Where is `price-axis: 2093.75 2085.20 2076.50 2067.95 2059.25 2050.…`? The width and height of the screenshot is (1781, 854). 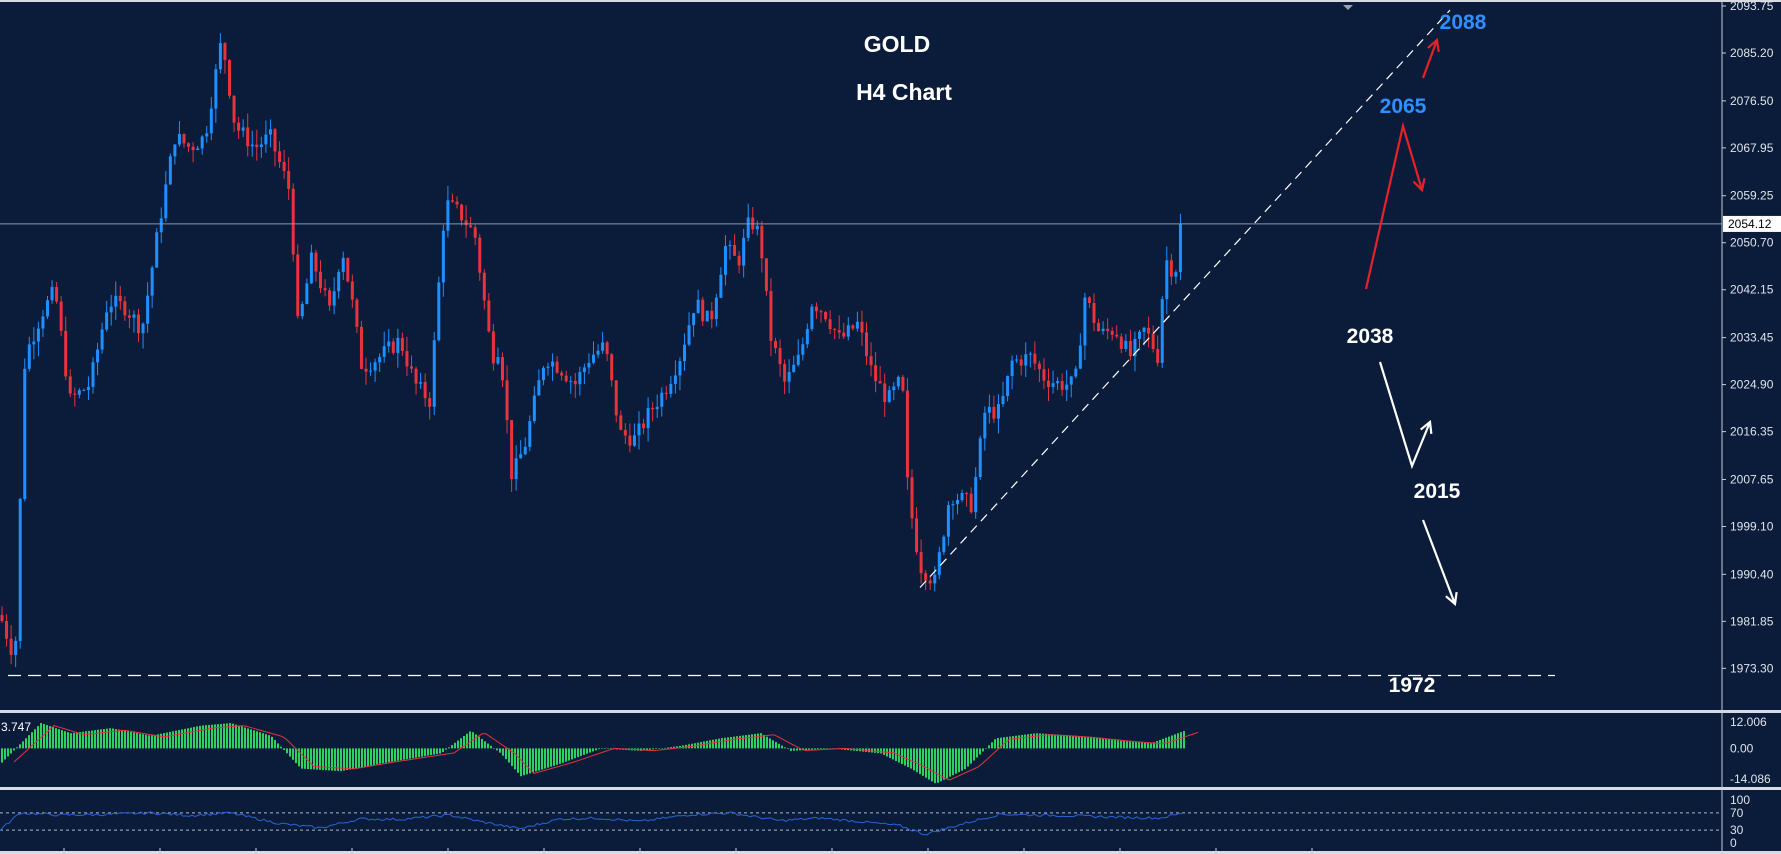
price-axis: 2093.75 2085.20 2076.50 2067.95 2059.25 2050.… is located at coordinates (1751, 425).